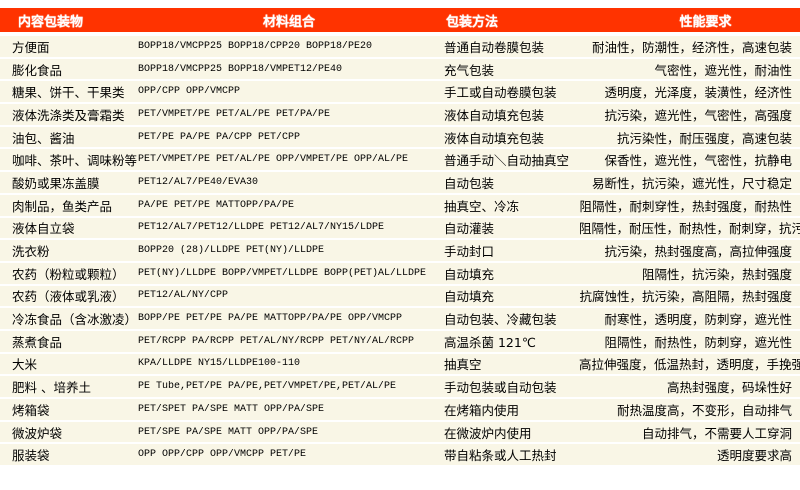 The height and width of the screenshot is (490, 800). Describe the element at coordinates (183, 296) in the screenshot. I see `cell-material: PET12/AL/NY/CPP` at that location.